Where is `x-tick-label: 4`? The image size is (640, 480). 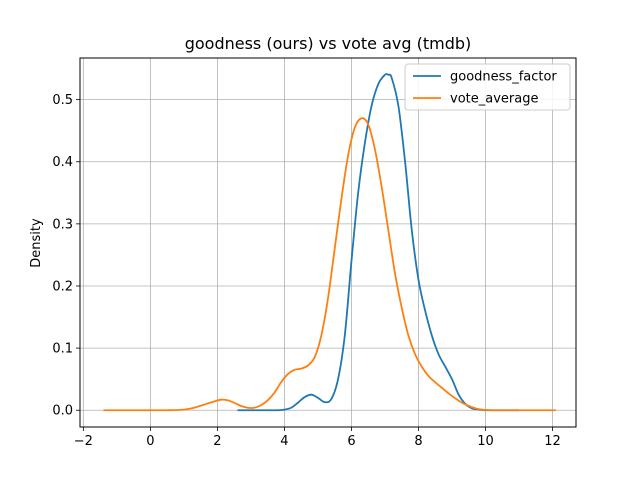 x-tick-label: 4 is located at coordinates (284, 441).